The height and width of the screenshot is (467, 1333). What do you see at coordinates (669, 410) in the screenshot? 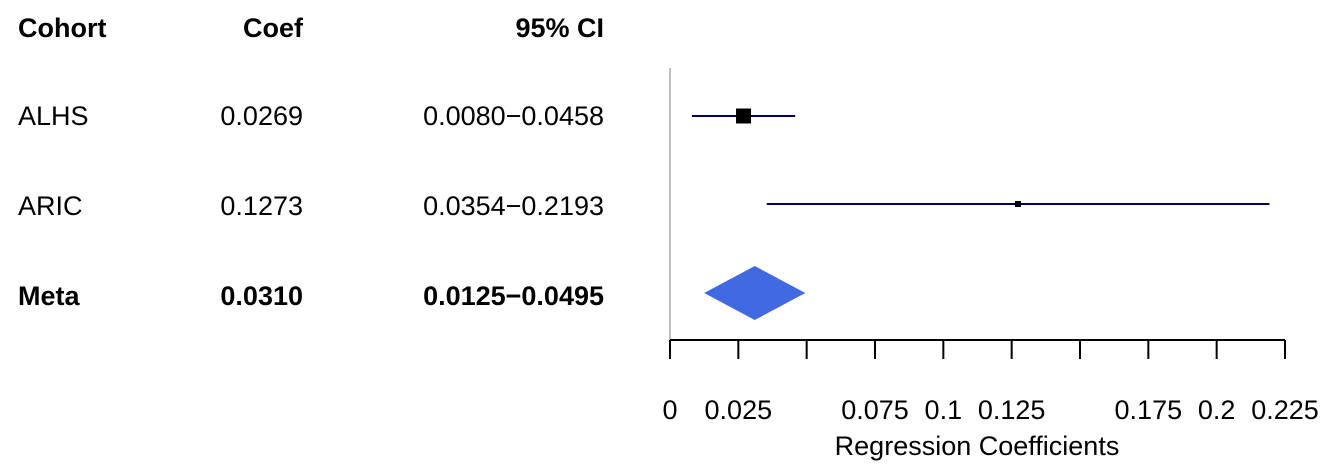
I see `x-tick-label: 0` at bounding box center [669, 410].